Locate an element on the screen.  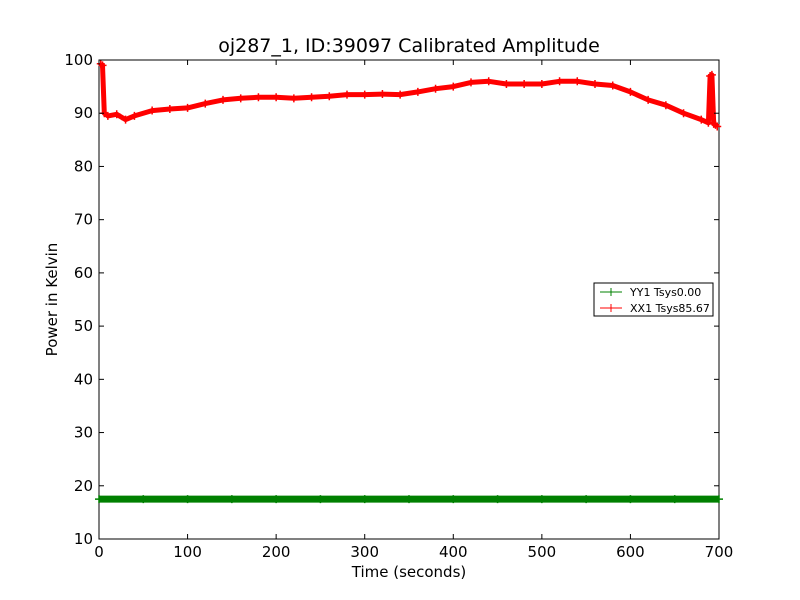
y-tick-label: 20 is located at coordinates (83, 486).